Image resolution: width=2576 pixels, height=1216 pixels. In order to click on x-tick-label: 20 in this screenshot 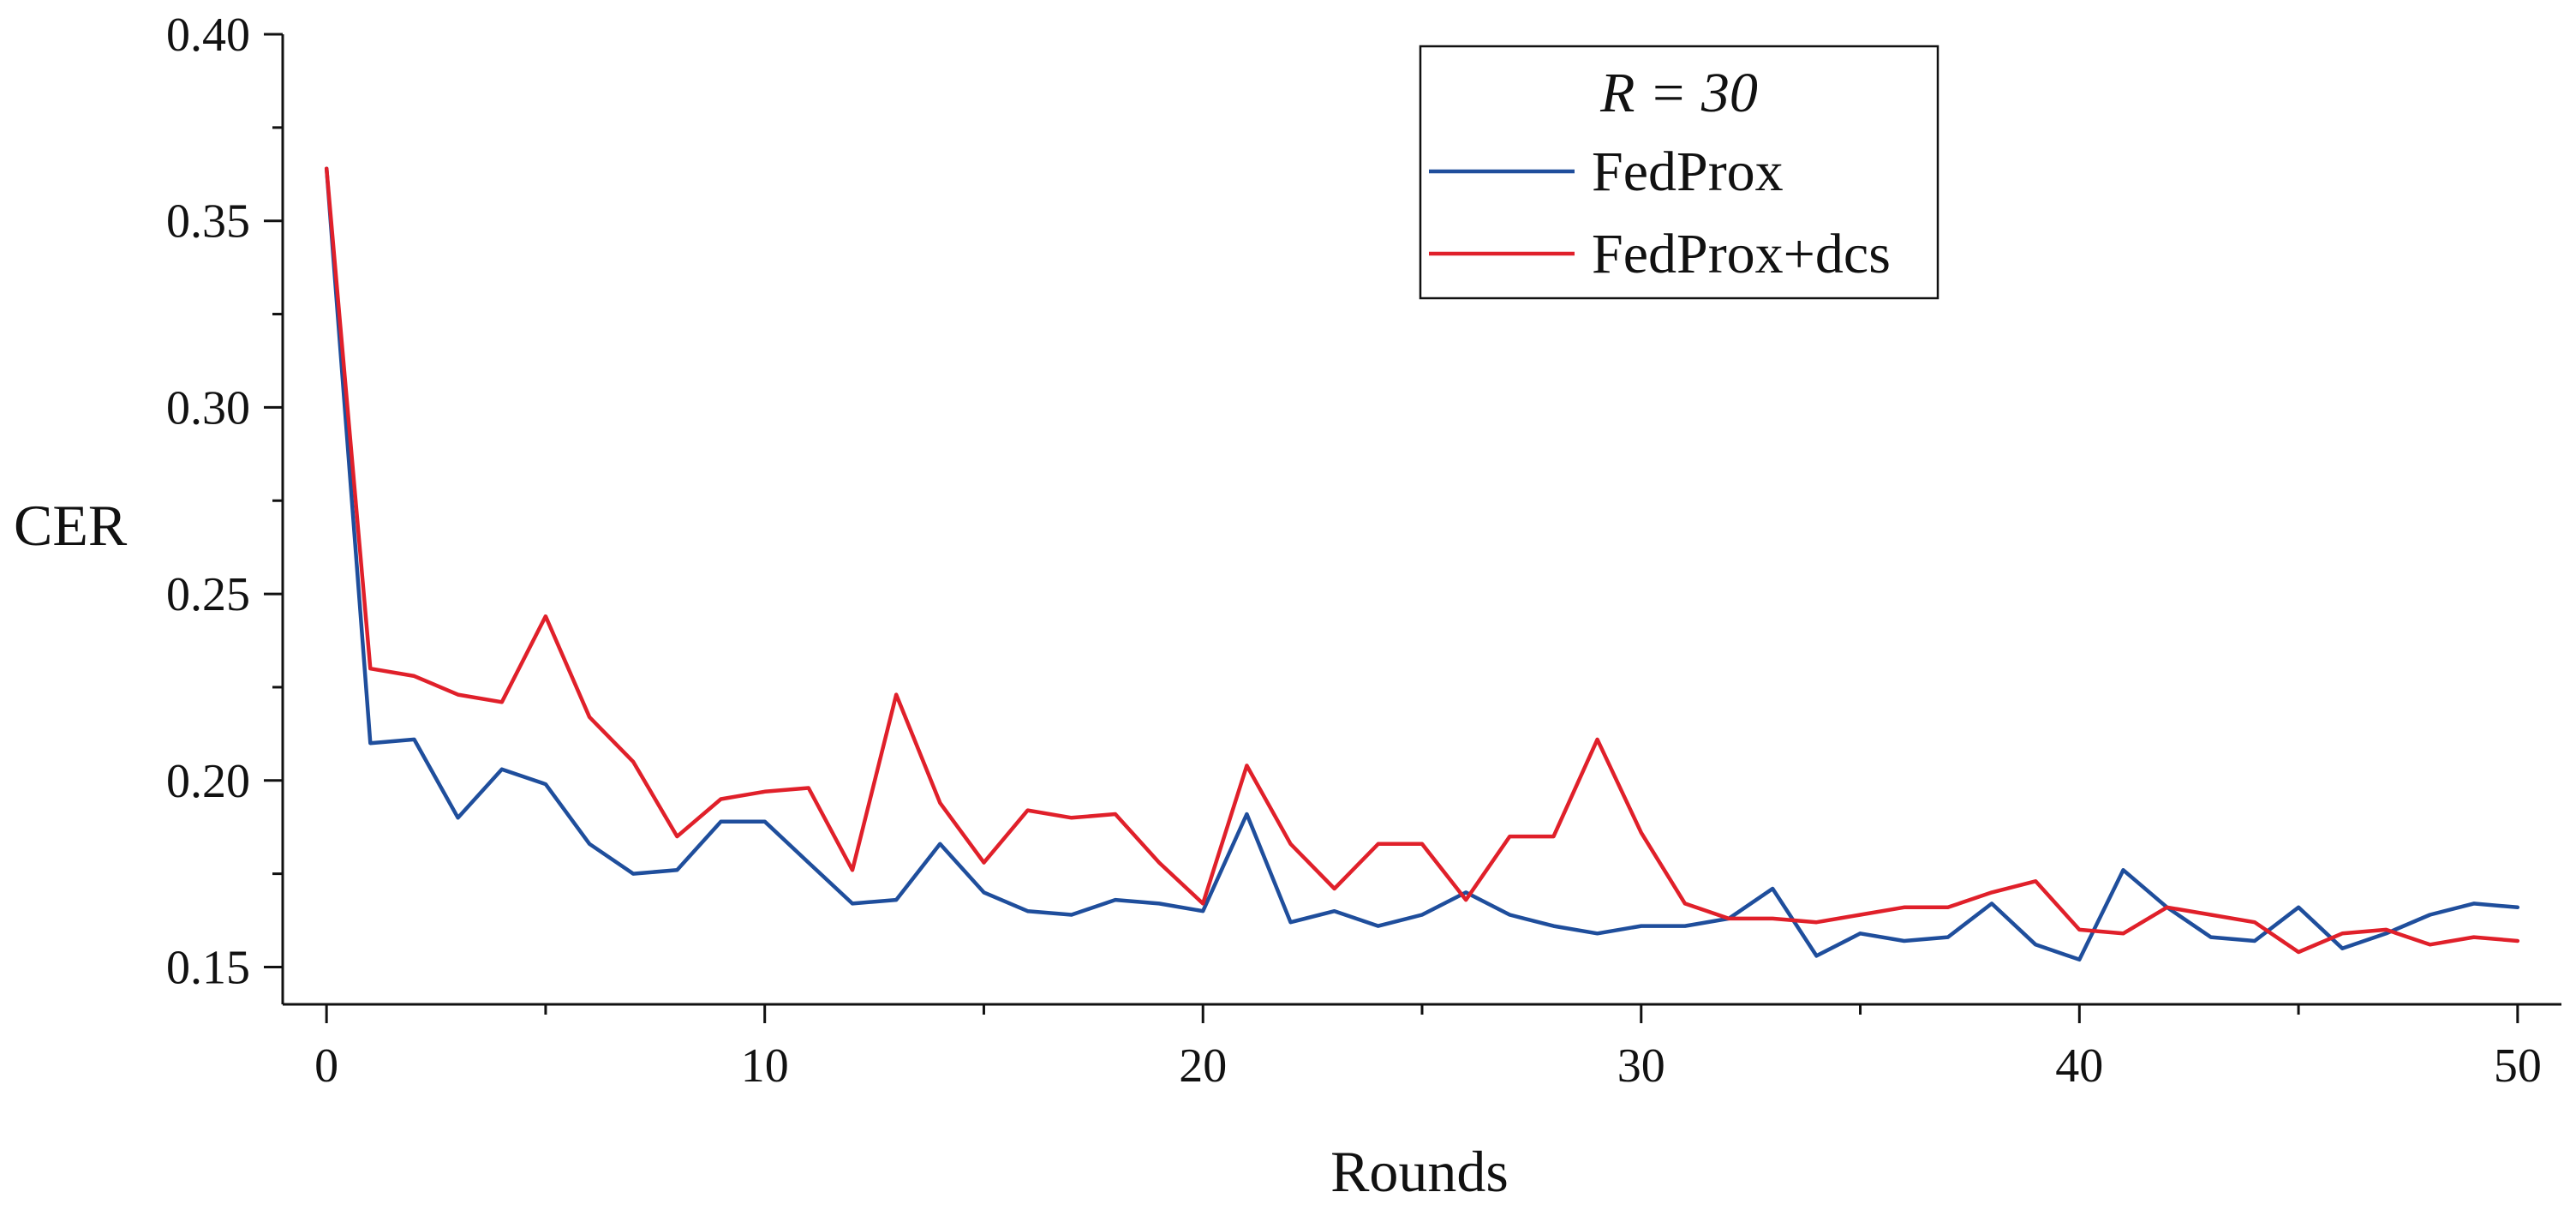, I will do `click(1203, 1066)`.